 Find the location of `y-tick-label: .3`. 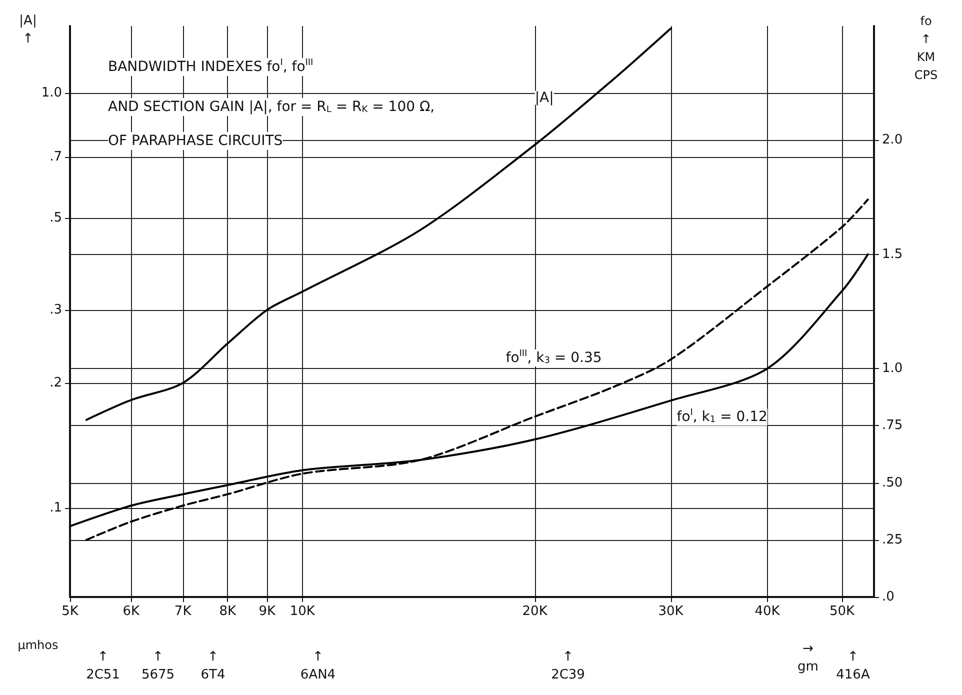

y-tick-label: .3 is located at coordinates (56, 310).